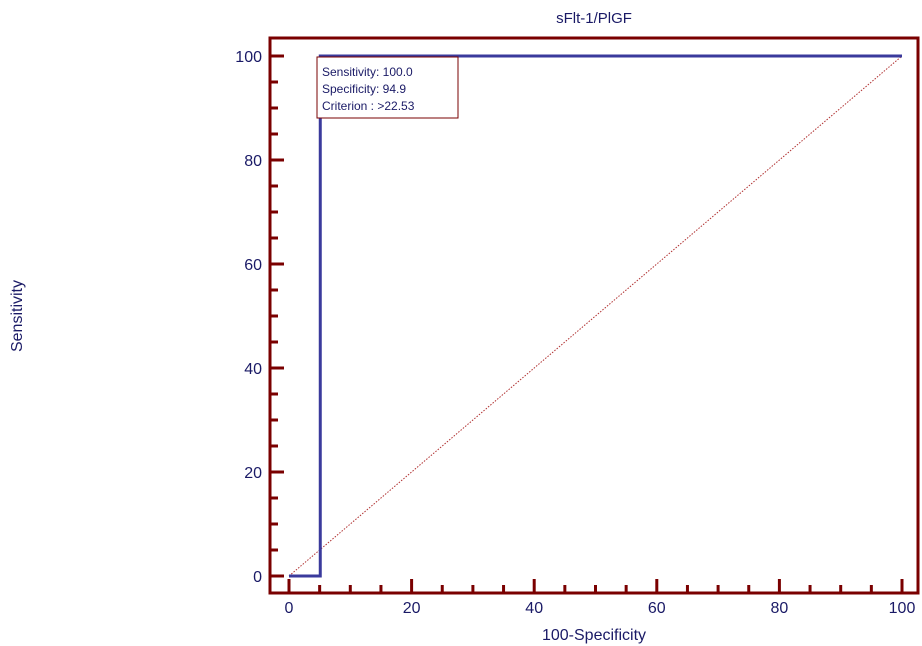  Describe the element at coordinates (253, 369) in the screenshot. I see `y-tick-label: 40` at that location.